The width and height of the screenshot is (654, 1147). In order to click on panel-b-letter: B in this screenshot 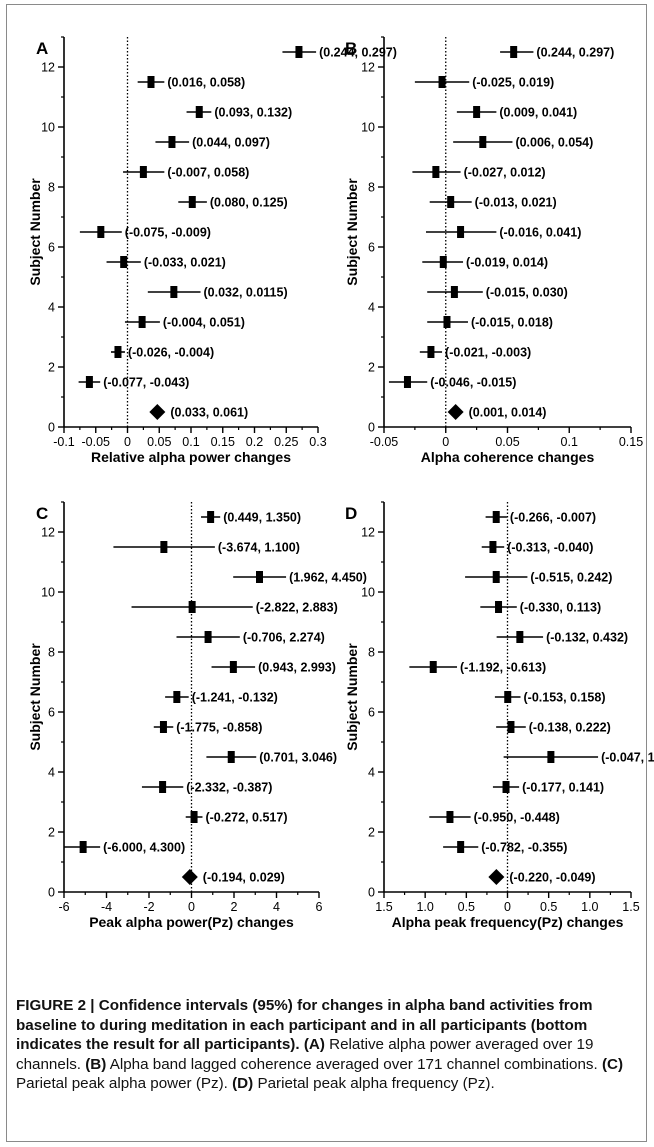, I will do `click(351, 48)`.